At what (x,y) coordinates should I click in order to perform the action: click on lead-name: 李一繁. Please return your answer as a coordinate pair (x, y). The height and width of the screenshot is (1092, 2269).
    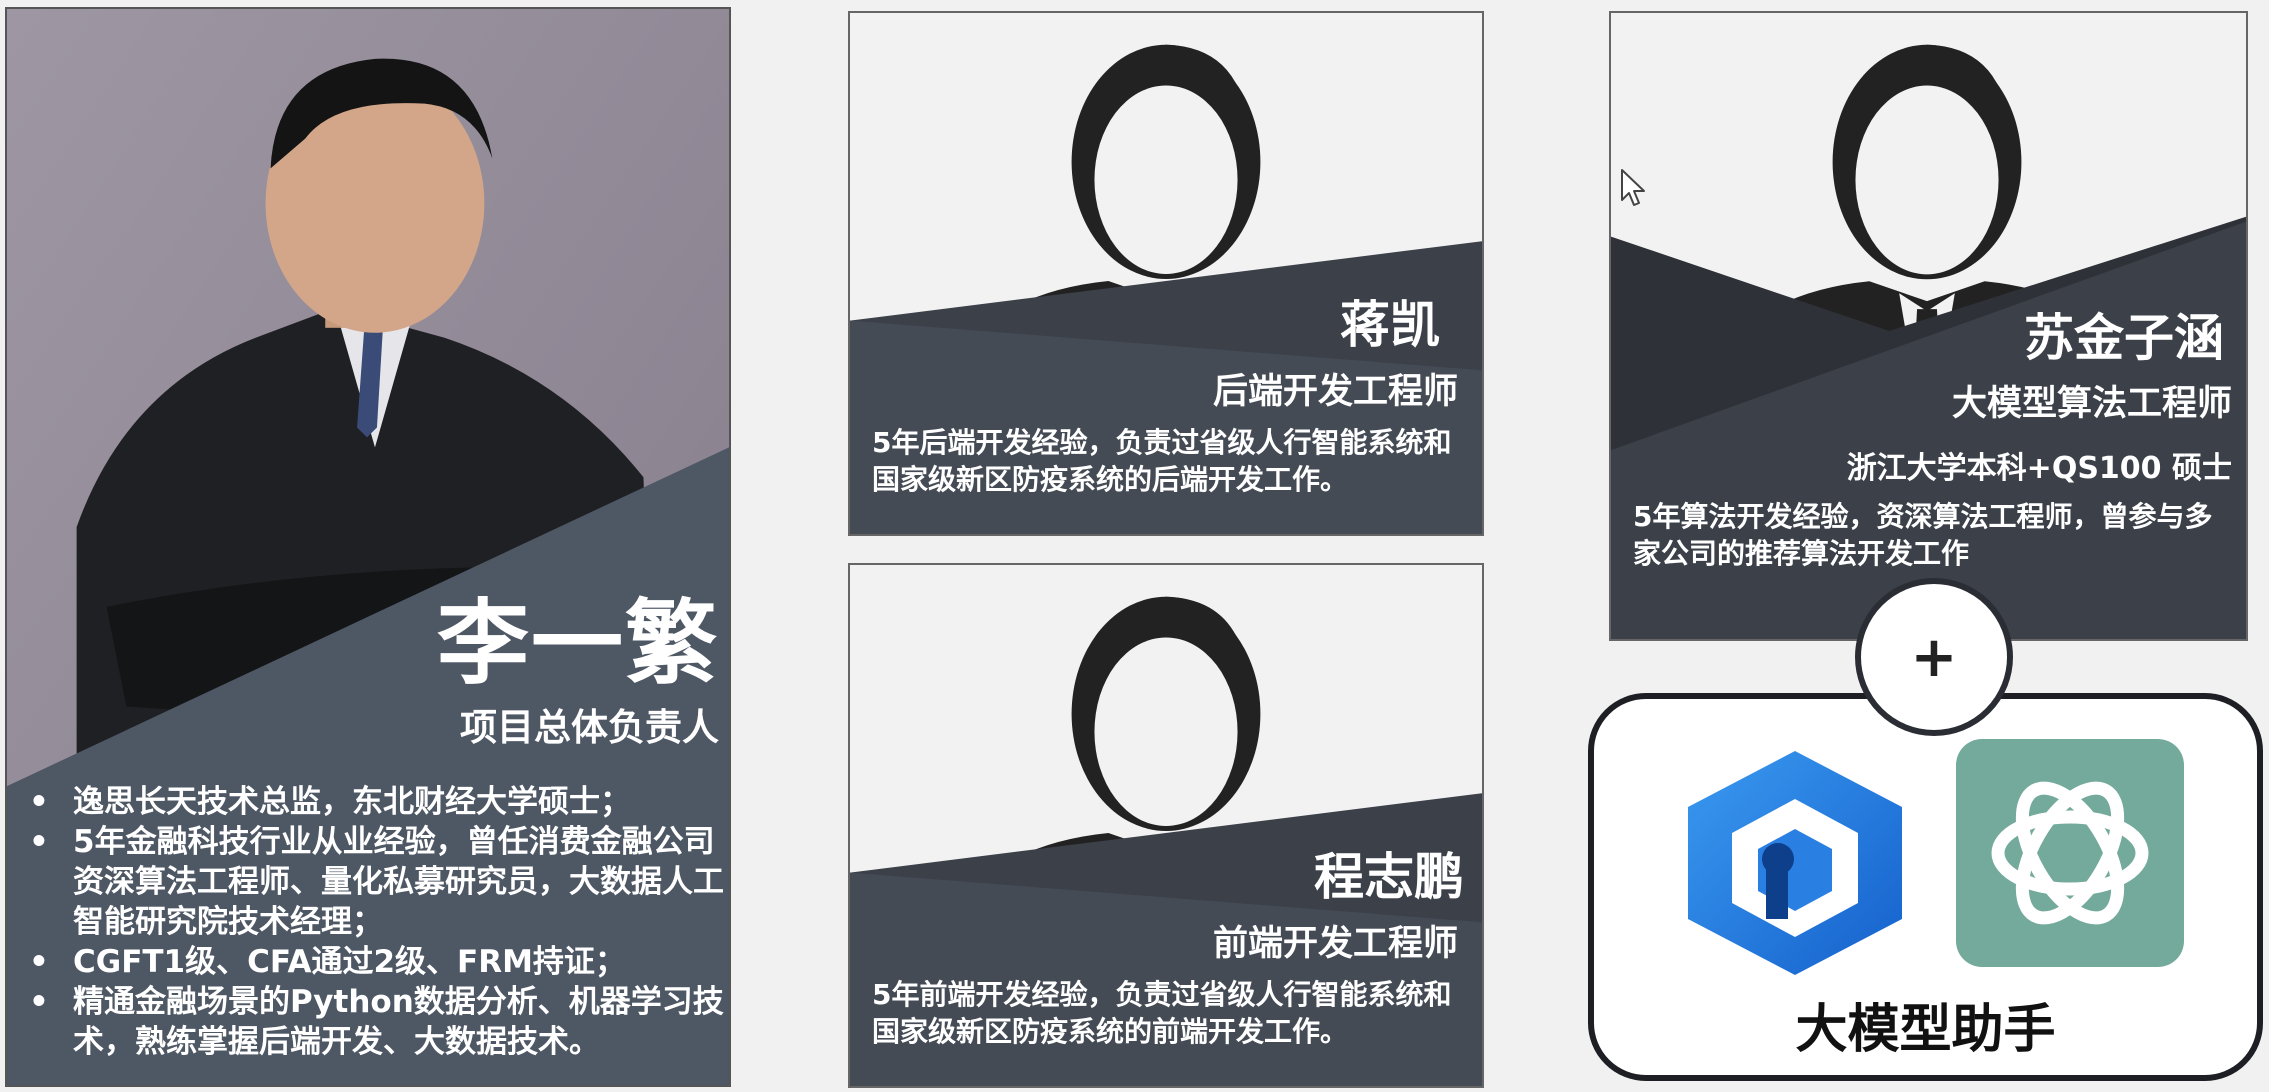
    Looking at the image, I should click on (577, 643).